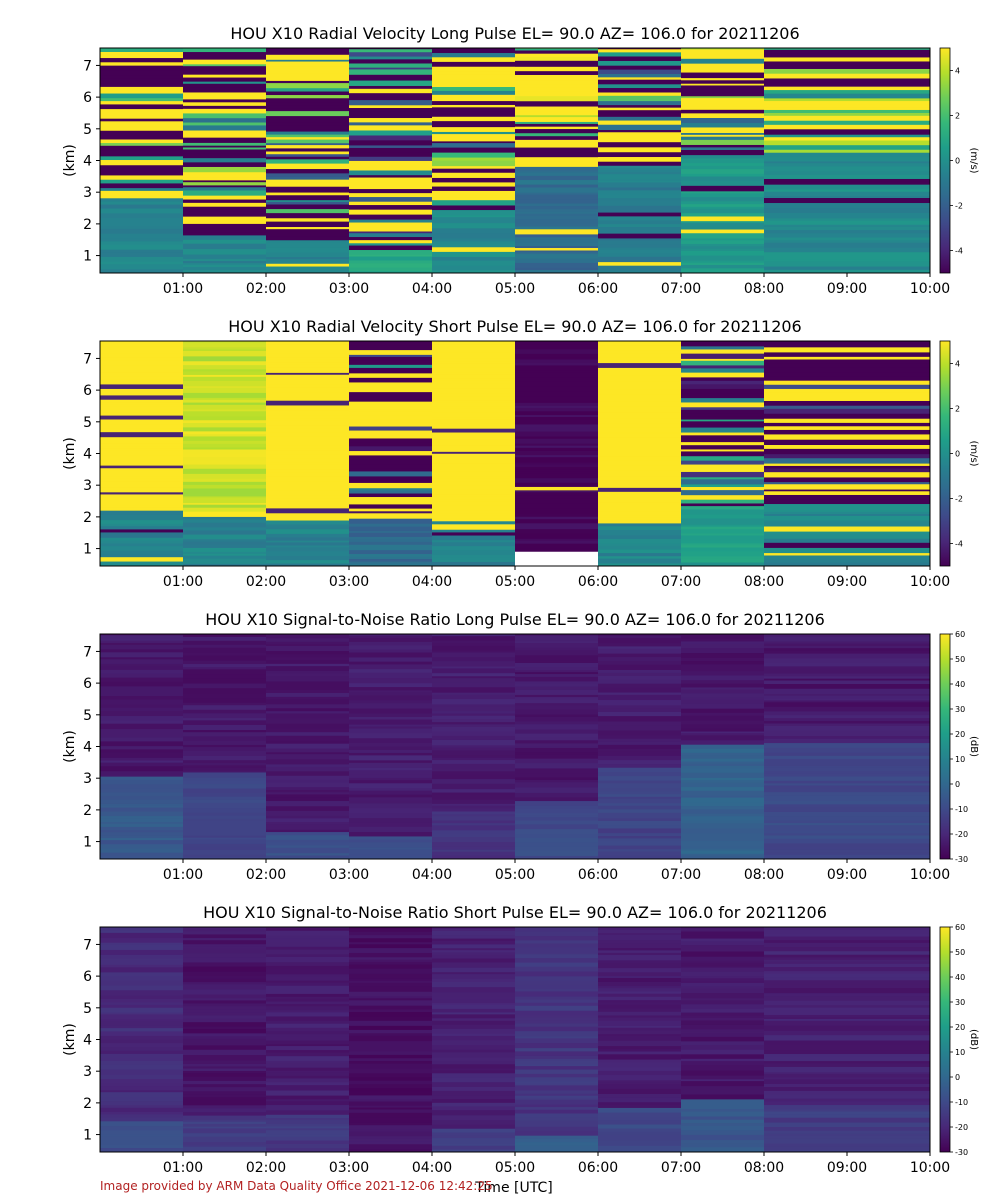 The width and height of the screenshot is (1000, 1200). Describe the element at coordinates (961, 859) in the screenshot. I see `colorbar-tick-label: -30` at that location.